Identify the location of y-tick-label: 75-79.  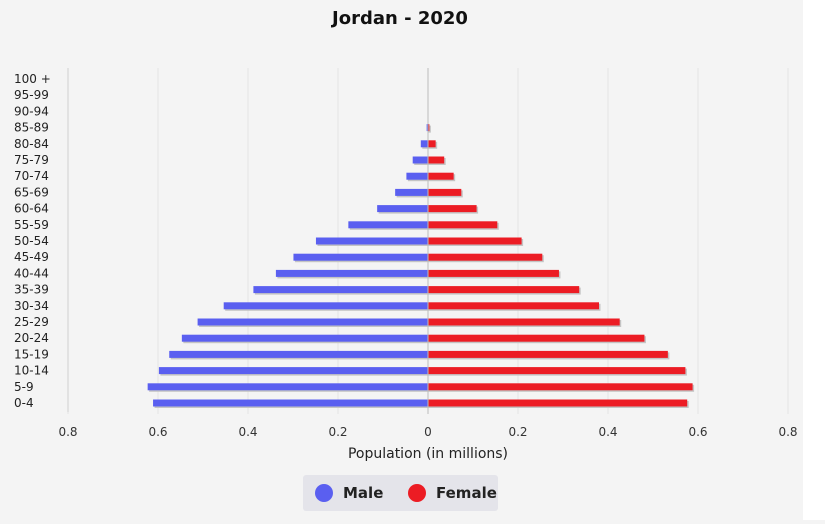
(31, 160).